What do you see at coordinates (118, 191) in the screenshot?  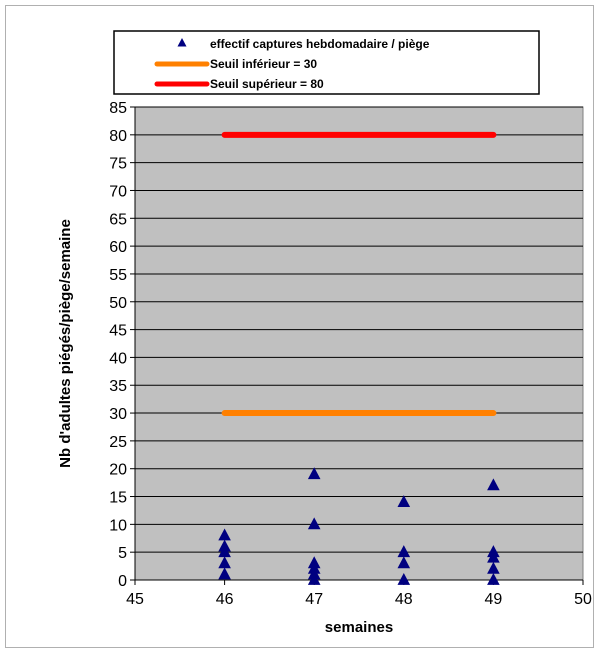 I see `y-tick-label: 70` at bounding box center [118, 191].